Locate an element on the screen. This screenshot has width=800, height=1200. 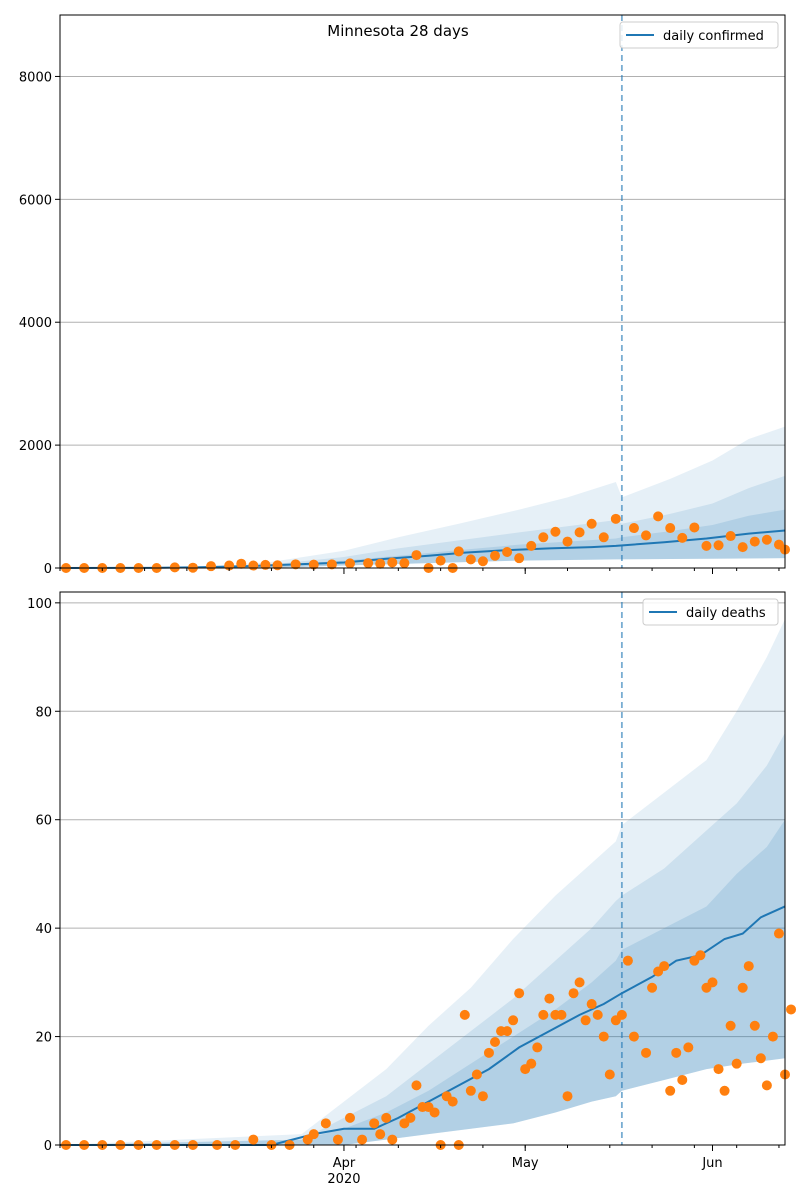
deaths-x-tick-label: Jun is located at coordinates (711, 1163).